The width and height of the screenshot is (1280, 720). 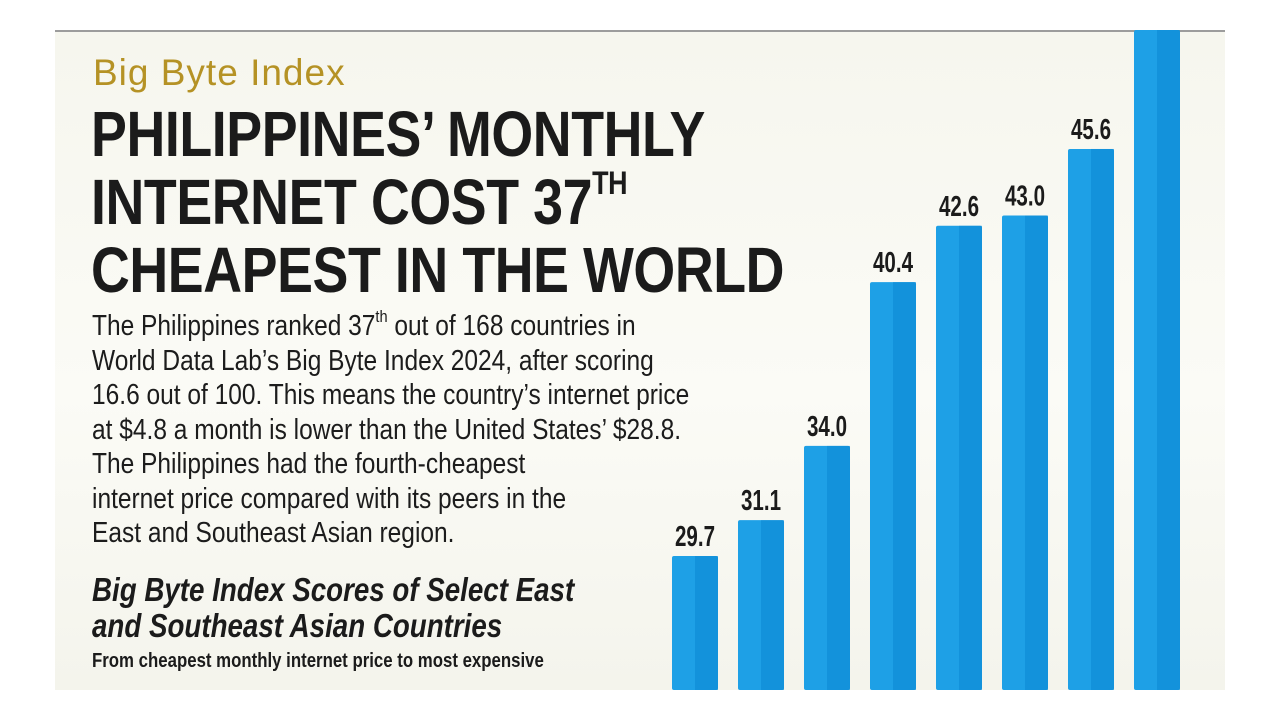 What do you see at coordinates (273, 533) in the screenshot?
I see `body-line-7: East and Southeast Asian region.` at bounding box center [273, 533].